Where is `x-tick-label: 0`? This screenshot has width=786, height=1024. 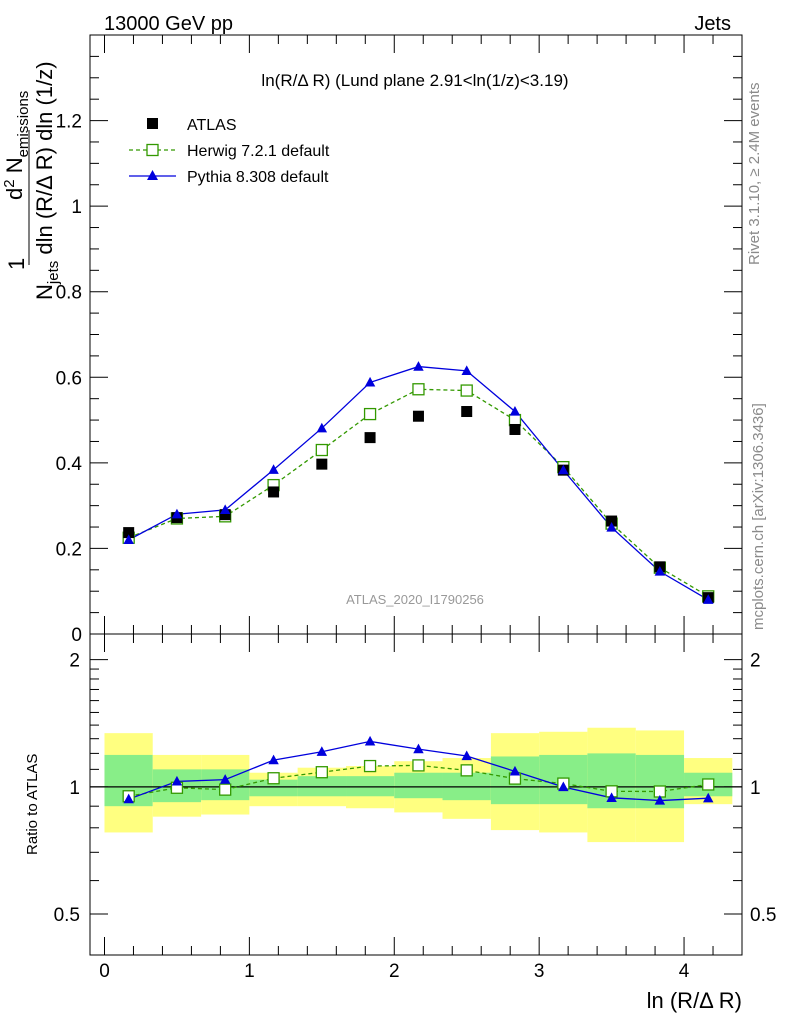 x-tick-label: 0 is located at coordinates (104, 971).